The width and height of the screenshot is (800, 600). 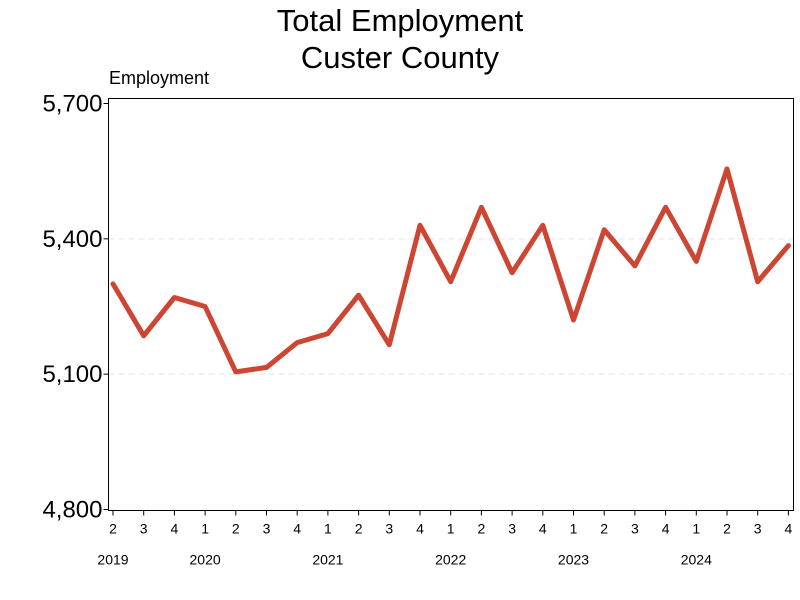 I want to click on x-year-label: 2023, so click(x=573, y=560).